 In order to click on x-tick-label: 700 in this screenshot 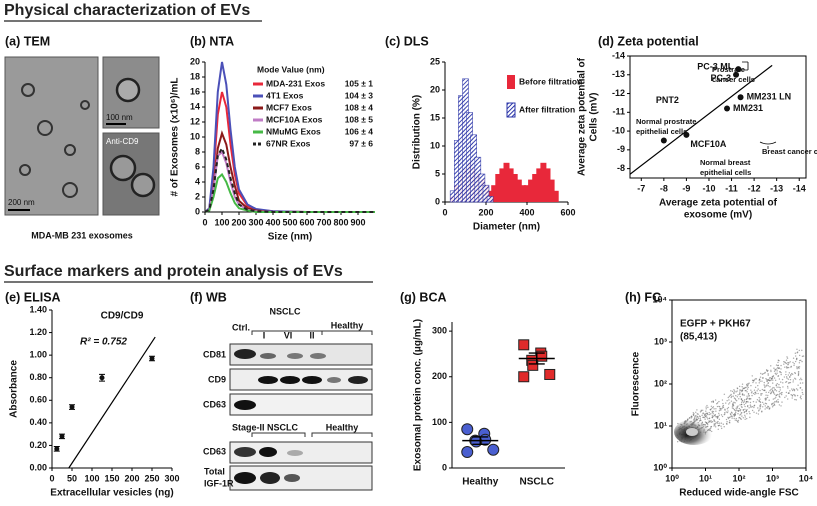, I will do `click(323, 222)`.